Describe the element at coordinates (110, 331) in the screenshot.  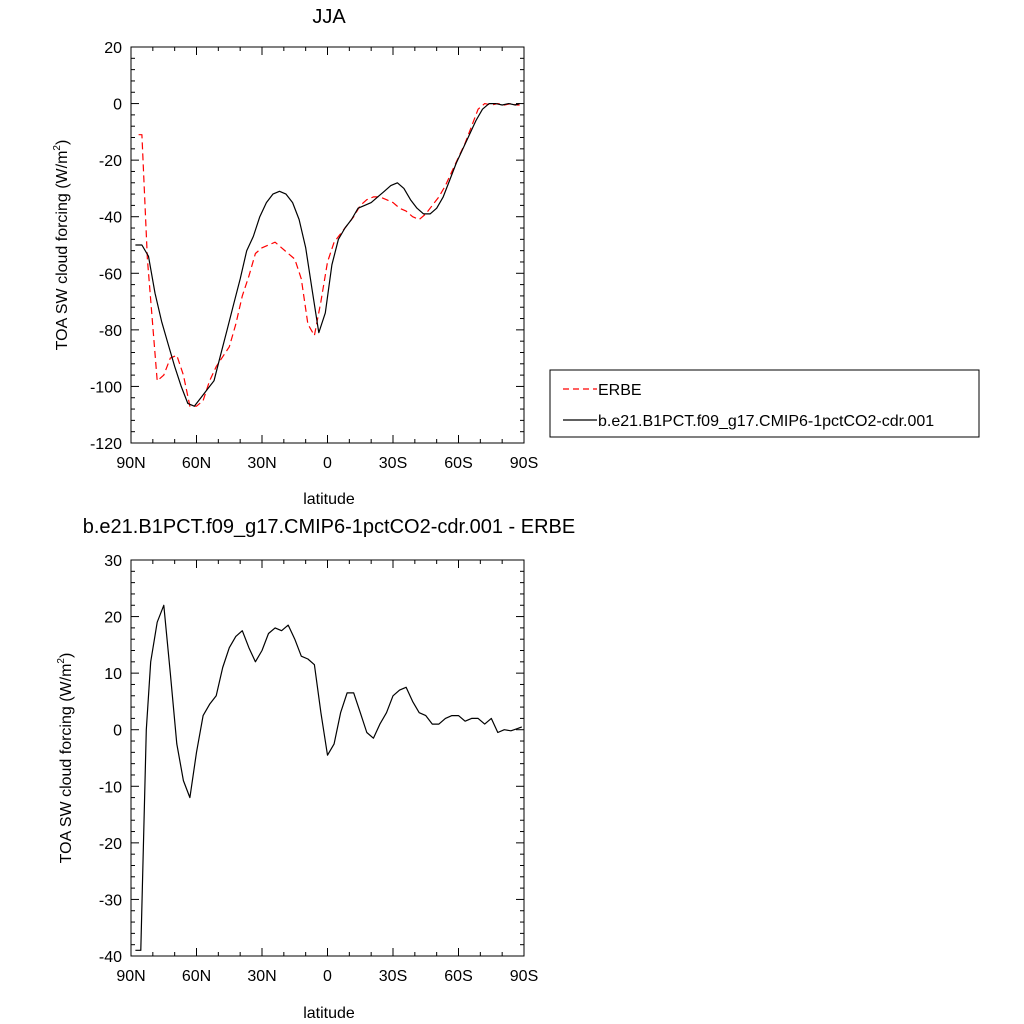
I see `y-tick-label: -80` at that location.